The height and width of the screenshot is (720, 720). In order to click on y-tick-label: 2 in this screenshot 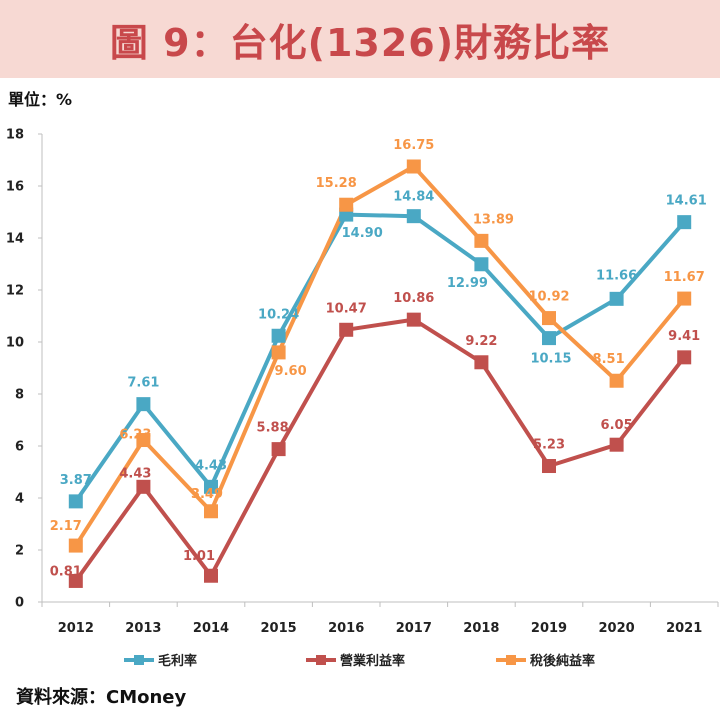, I will do `click(19, 551)`.